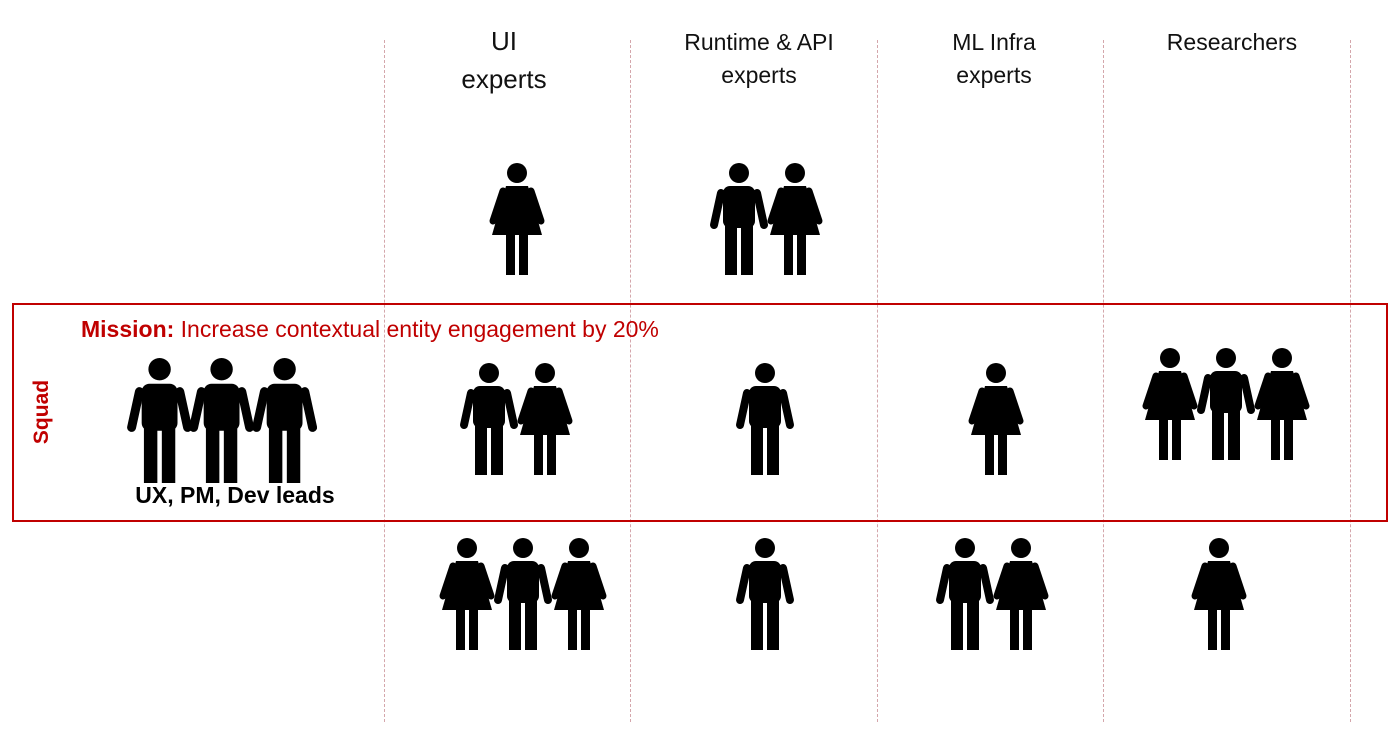  What do you see at coordinates (128, 329) in the screenshot?
I see `mission-prefix: Mission:` at bounding box center [128, 329].